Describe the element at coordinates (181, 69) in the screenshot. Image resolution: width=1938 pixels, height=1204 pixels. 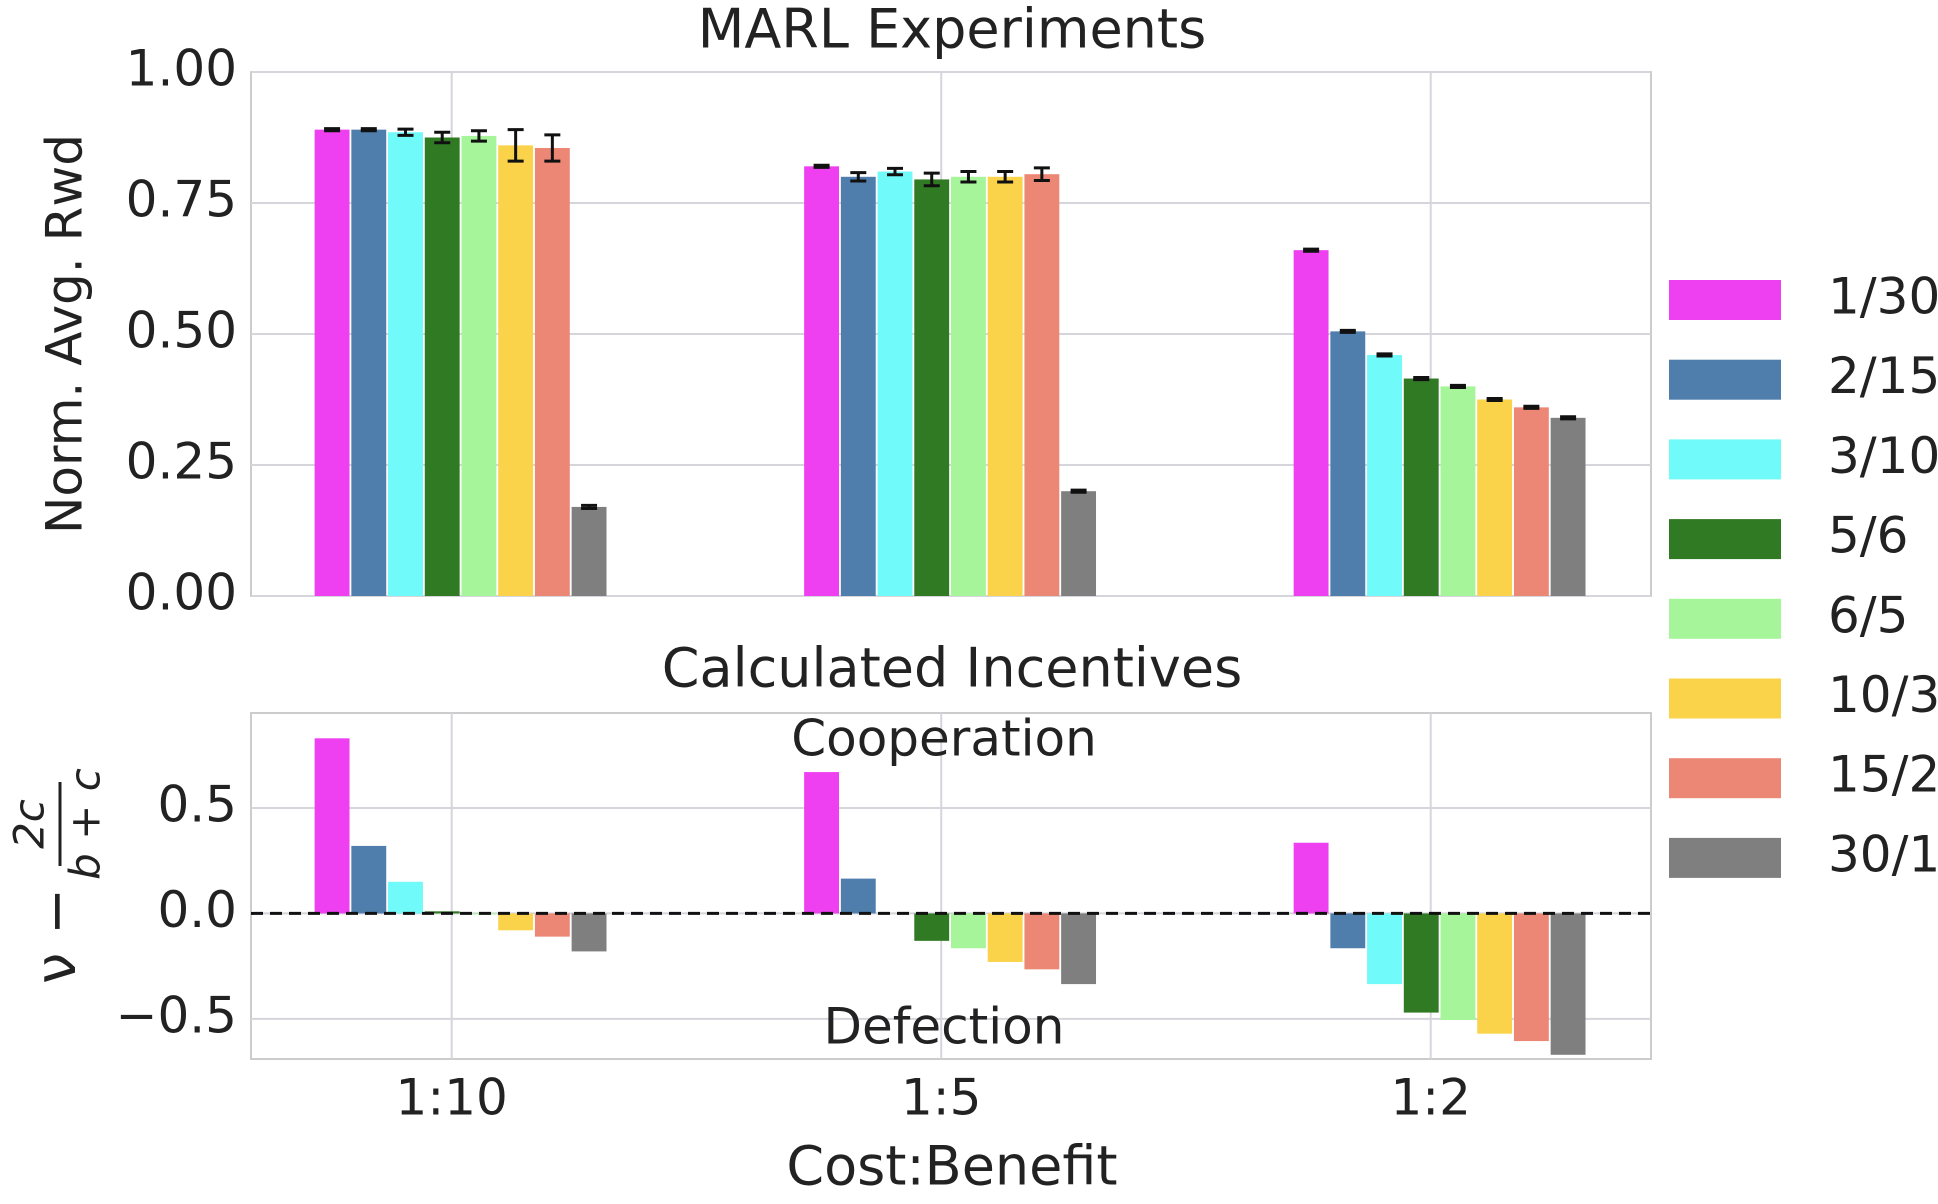
I see `y-tick-label: 1.00` at that location.